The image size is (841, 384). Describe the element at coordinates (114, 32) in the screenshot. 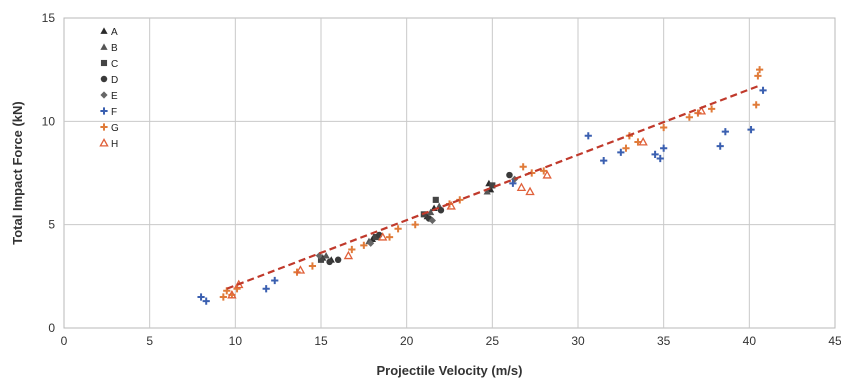

I see `legend-label: A` at that location.